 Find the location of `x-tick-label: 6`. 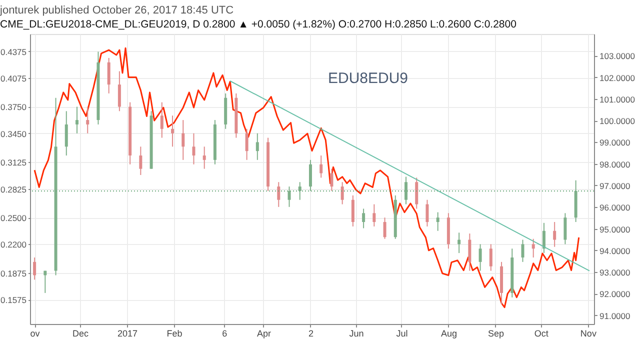

x-tick-label: 6 is located at coordinates (225, 333).